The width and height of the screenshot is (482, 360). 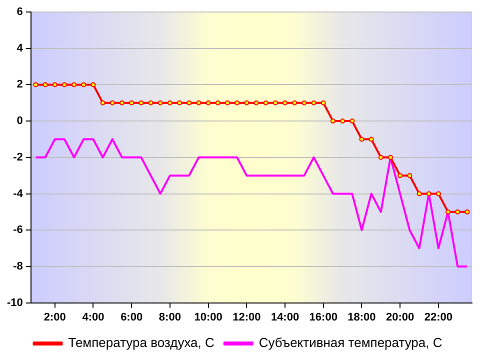 What do you see at coordinates (18, 266) in the screenshot?
I see `y-tick-label: -8` at bounding box center [18, 266].